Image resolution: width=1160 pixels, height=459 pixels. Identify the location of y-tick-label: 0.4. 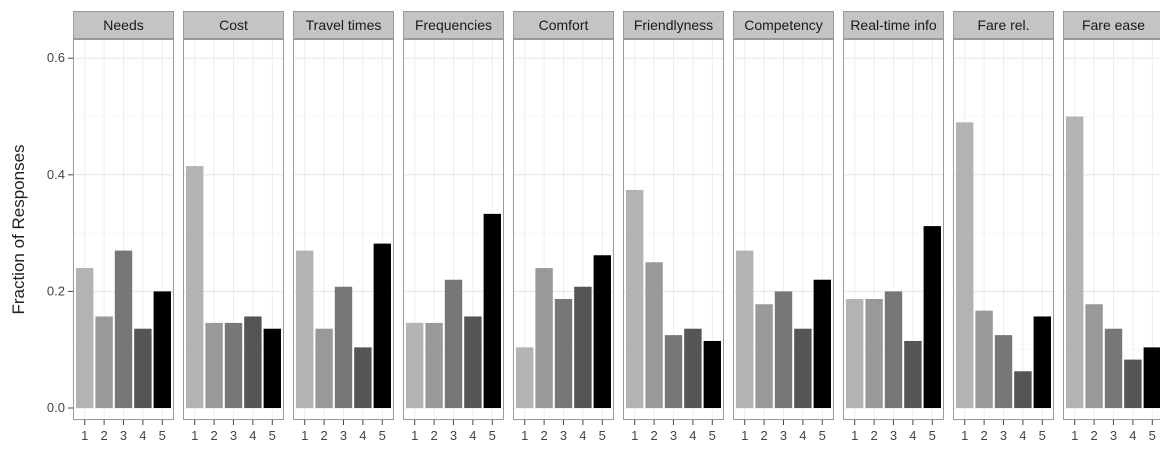
(56, 174).